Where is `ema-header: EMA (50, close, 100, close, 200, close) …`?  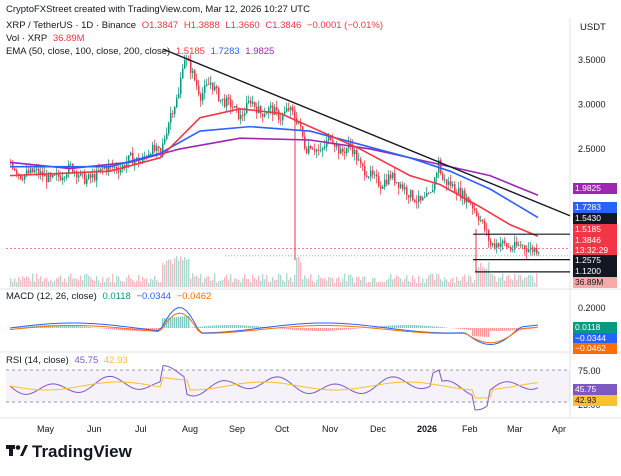 ema-header: EMA (50, close, 100, close, 200, close) … is located at coordinates (141, 52).